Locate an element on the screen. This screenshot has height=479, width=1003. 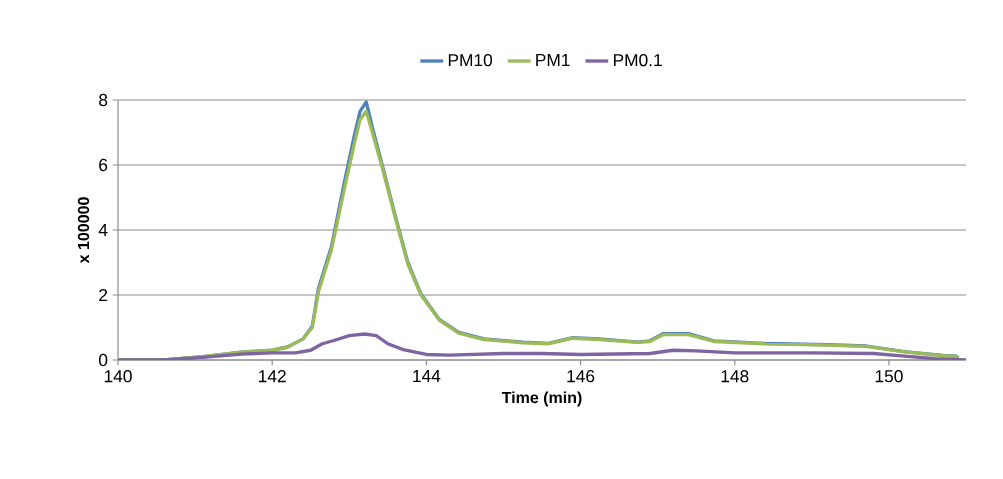
y-tick-label: 4 is located at coordinates (103, 230).